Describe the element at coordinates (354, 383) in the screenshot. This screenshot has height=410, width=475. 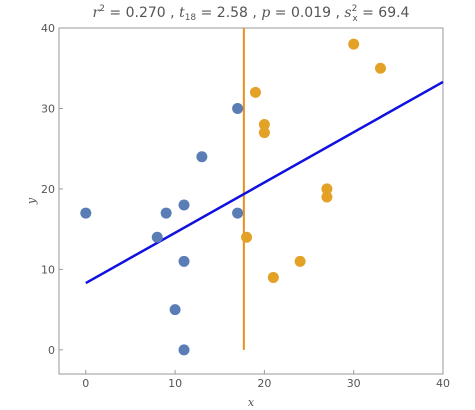
I see `x-tick-label: 30` at that location.